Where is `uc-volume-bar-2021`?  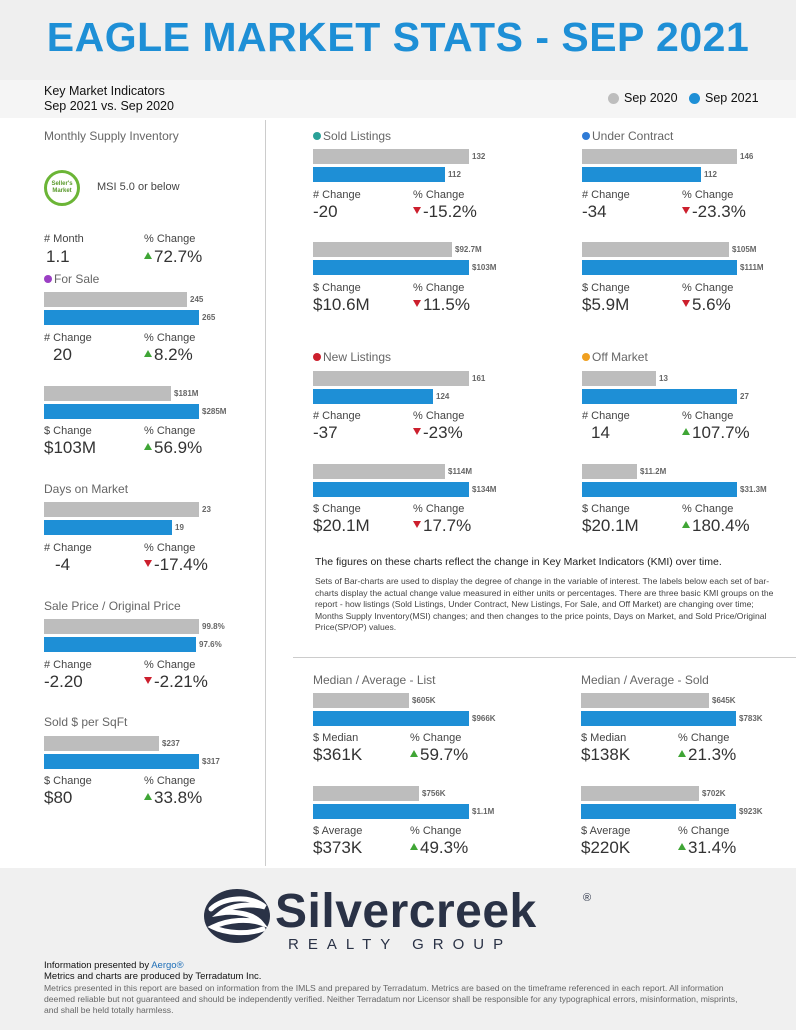
uc-volume-bar-2021 is located at coordinates (659, 267).